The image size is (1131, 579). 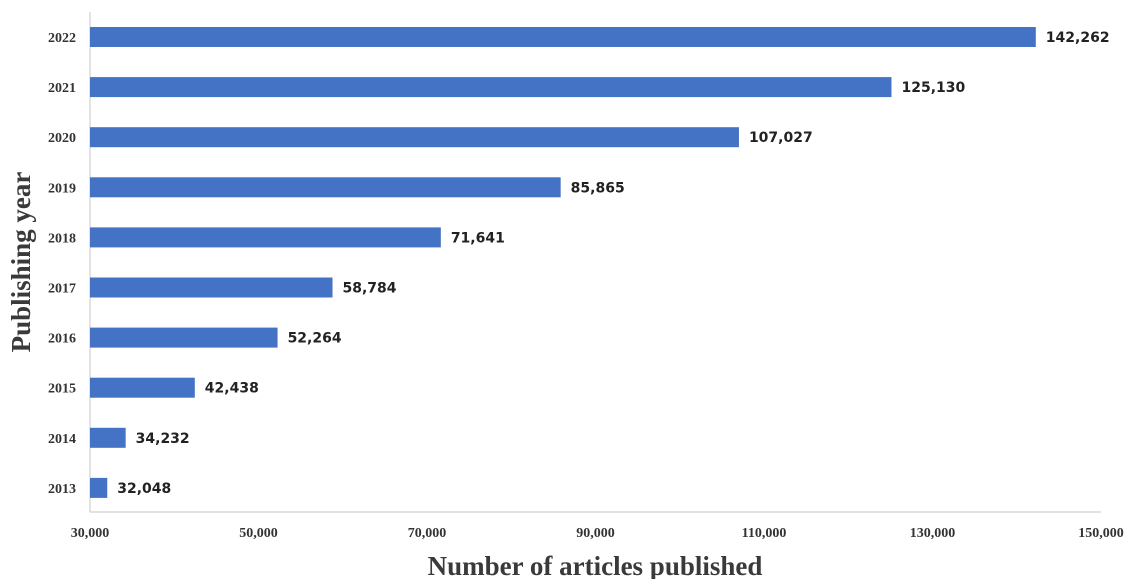 What do you see at coordinates (108, 437) in the screenshot?
I see `bar-2014` at bounding box center [108, 437].